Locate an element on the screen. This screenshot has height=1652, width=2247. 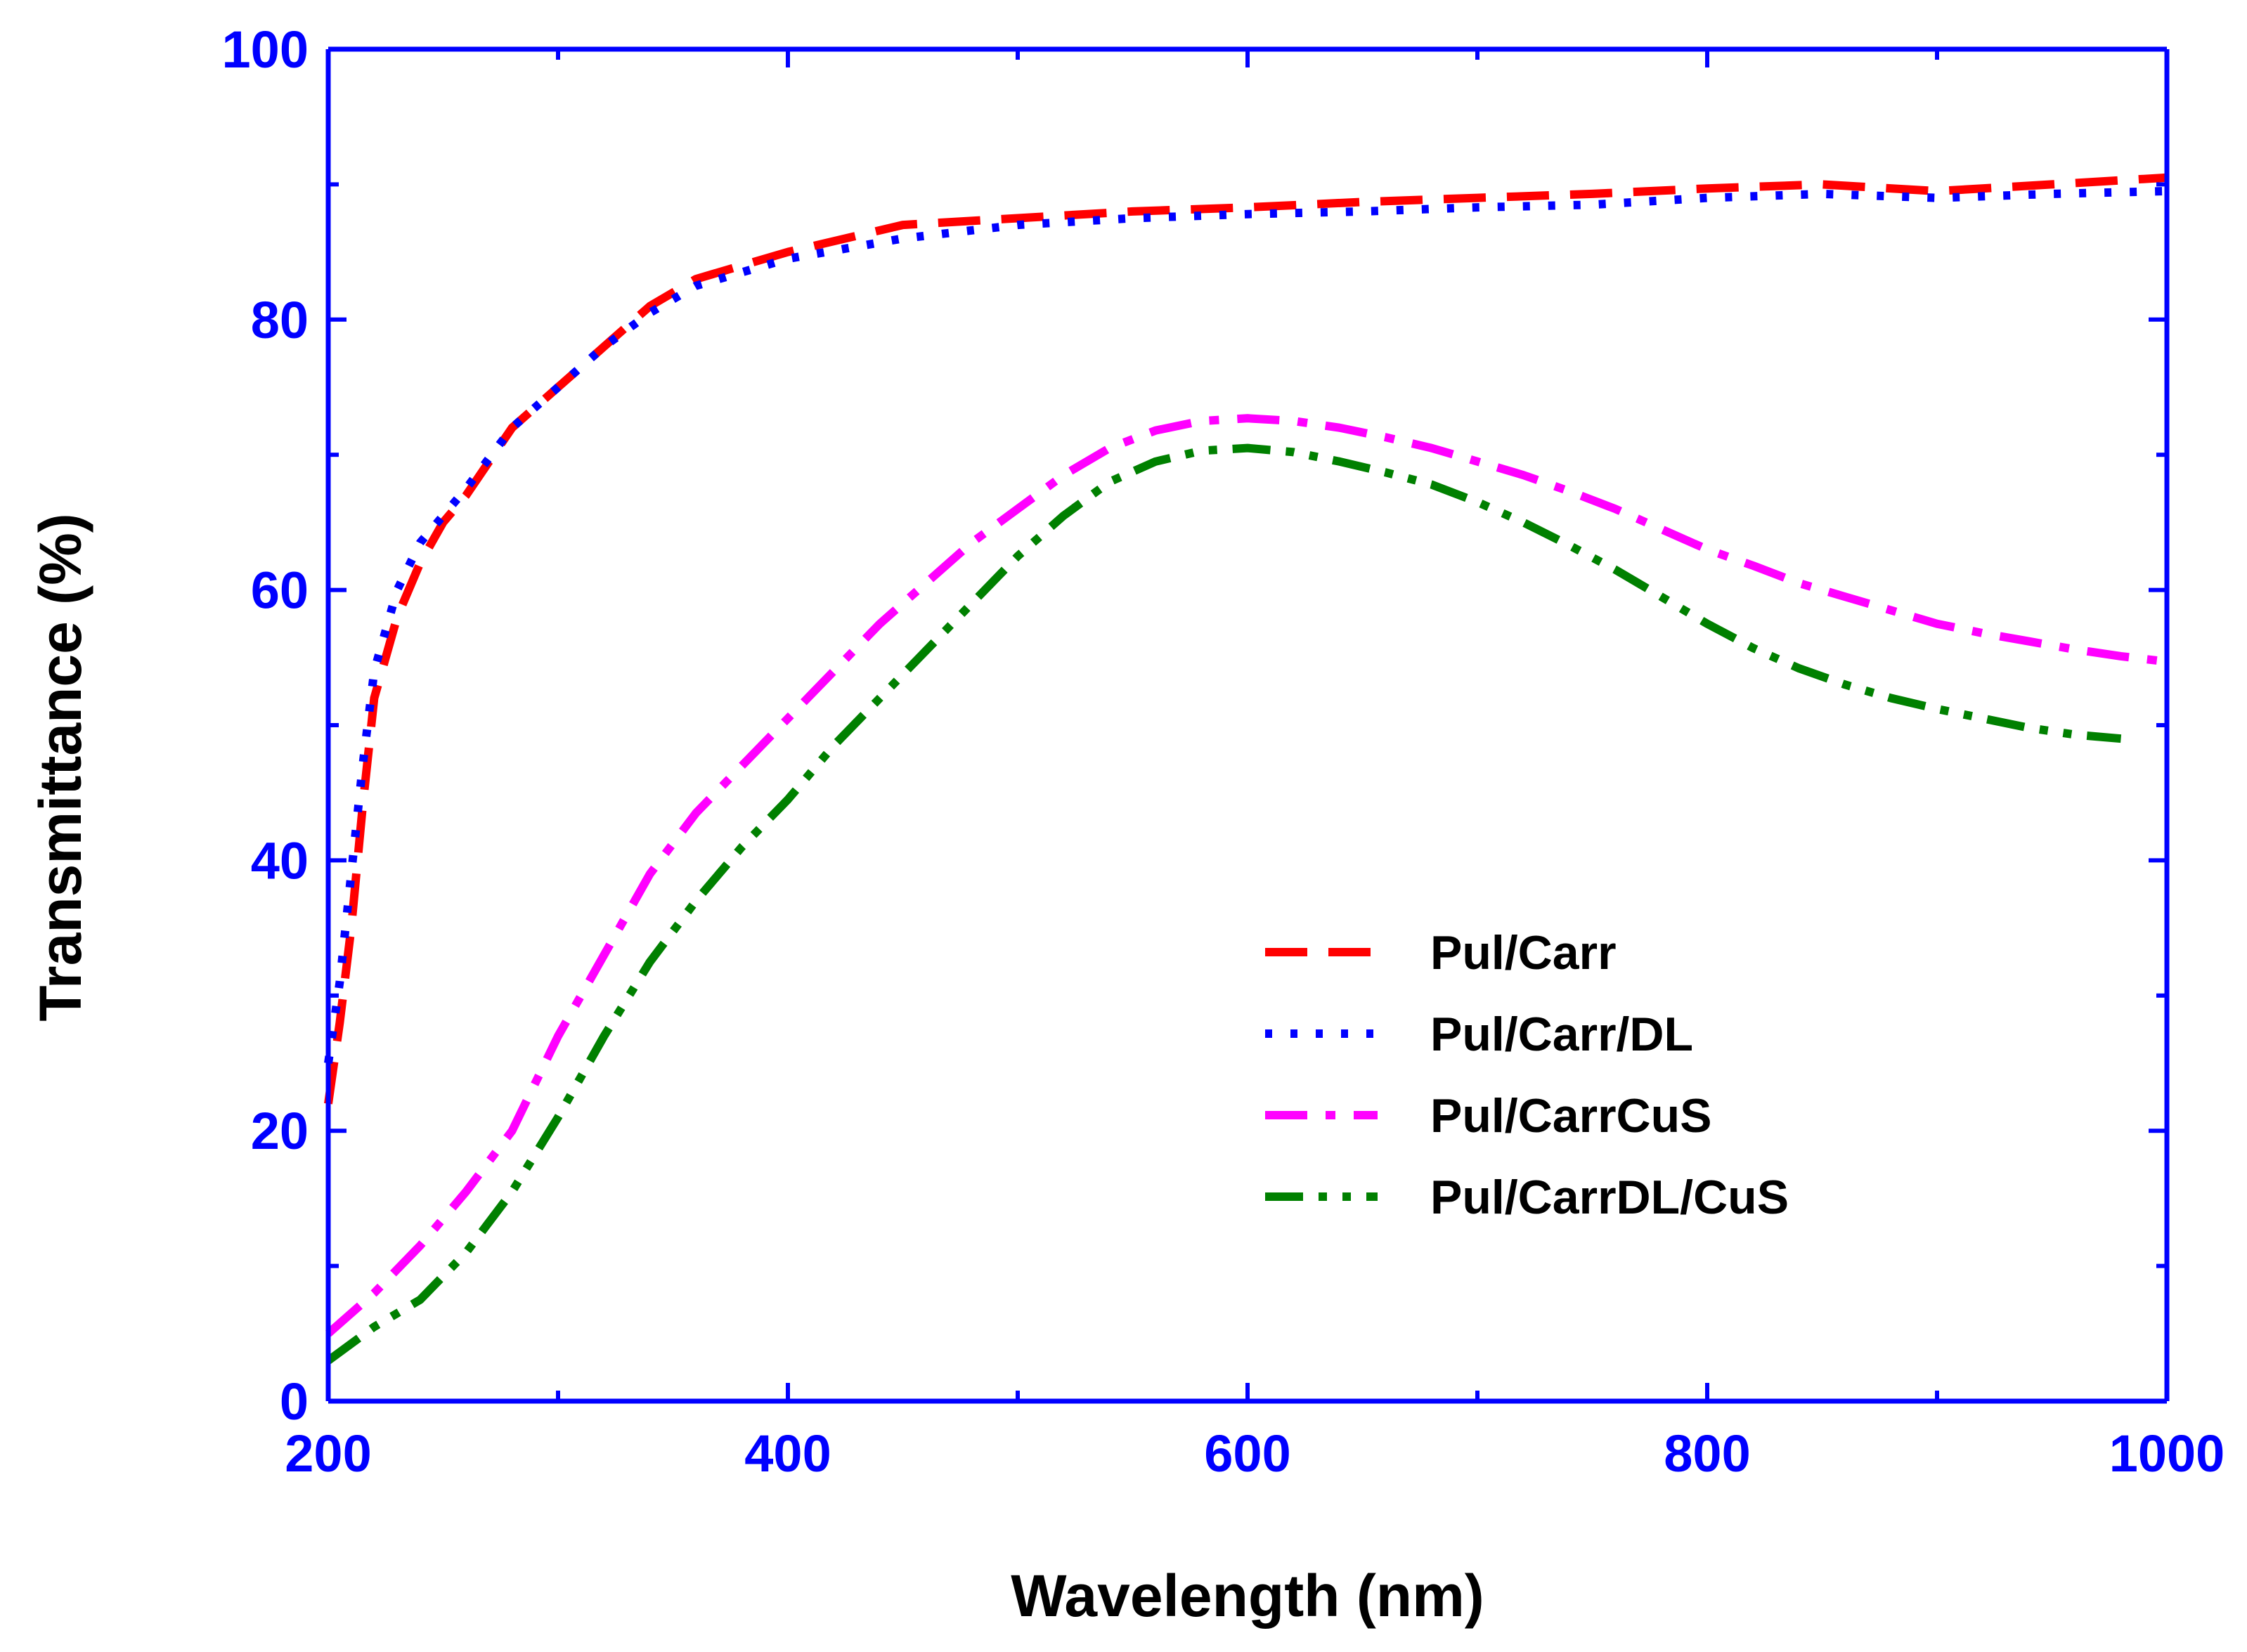
y-axis-title: Transmittance (%) is located at coordinates (60, 767).